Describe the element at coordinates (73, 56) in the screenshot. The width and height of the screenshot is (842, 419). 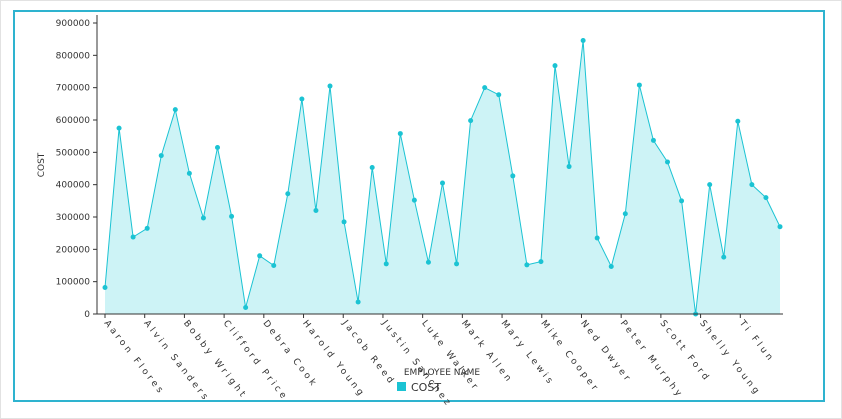
I see `y-tick-label: 800000` at that location.